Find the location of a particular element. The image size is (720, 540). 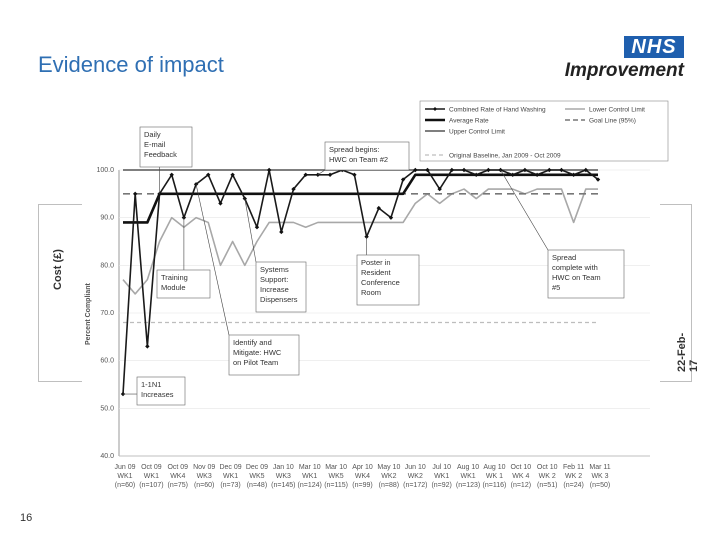

nhs-improvement-logo: NHS Improvement is located at coordinates (620, 59).